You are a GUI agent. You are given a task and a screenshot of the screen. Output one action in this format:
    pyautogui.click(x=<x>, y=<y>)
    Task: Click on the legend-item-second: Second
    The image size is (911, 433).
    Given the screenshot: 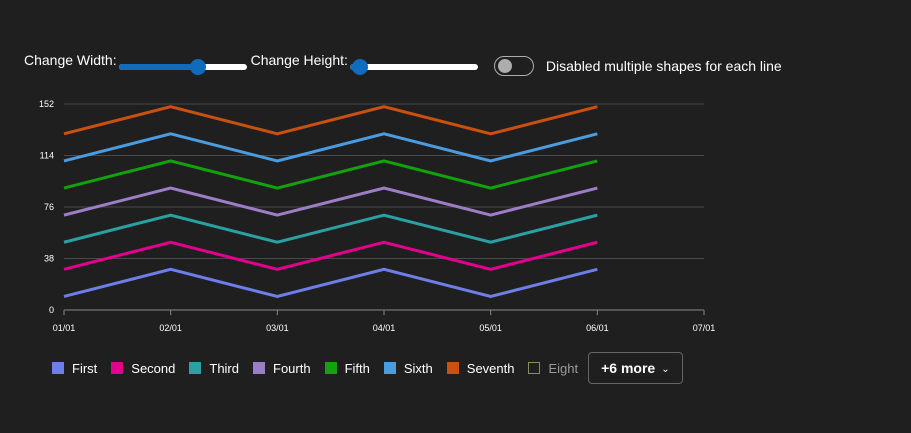 What is the action you would take?
    pyautogui.click(x=143, y=368)
    